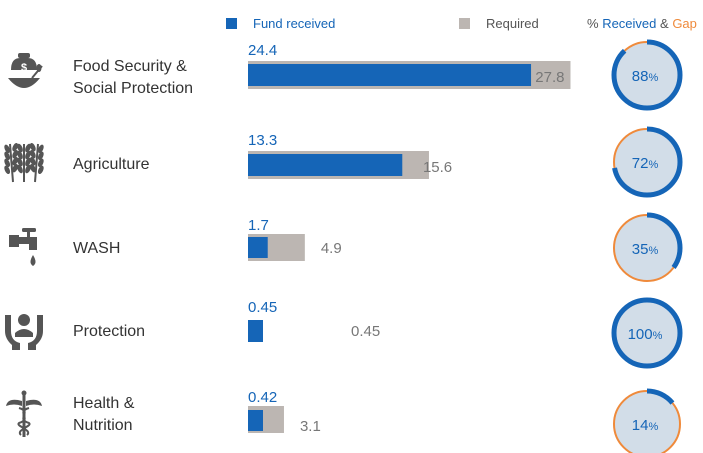  What do you see at coordinates (33, 247) in the screenshot?
I see `tap-spout` at bounding box center [33, 247].